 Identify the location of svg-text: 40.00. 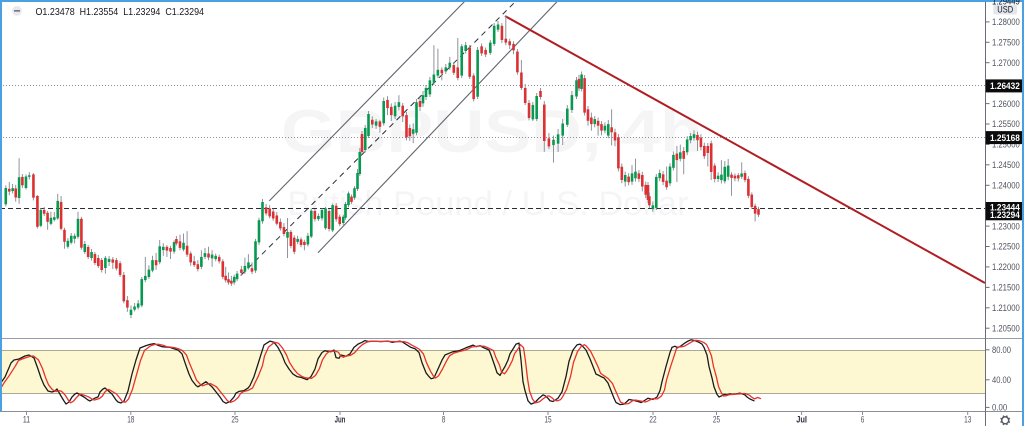
(1001, 380).